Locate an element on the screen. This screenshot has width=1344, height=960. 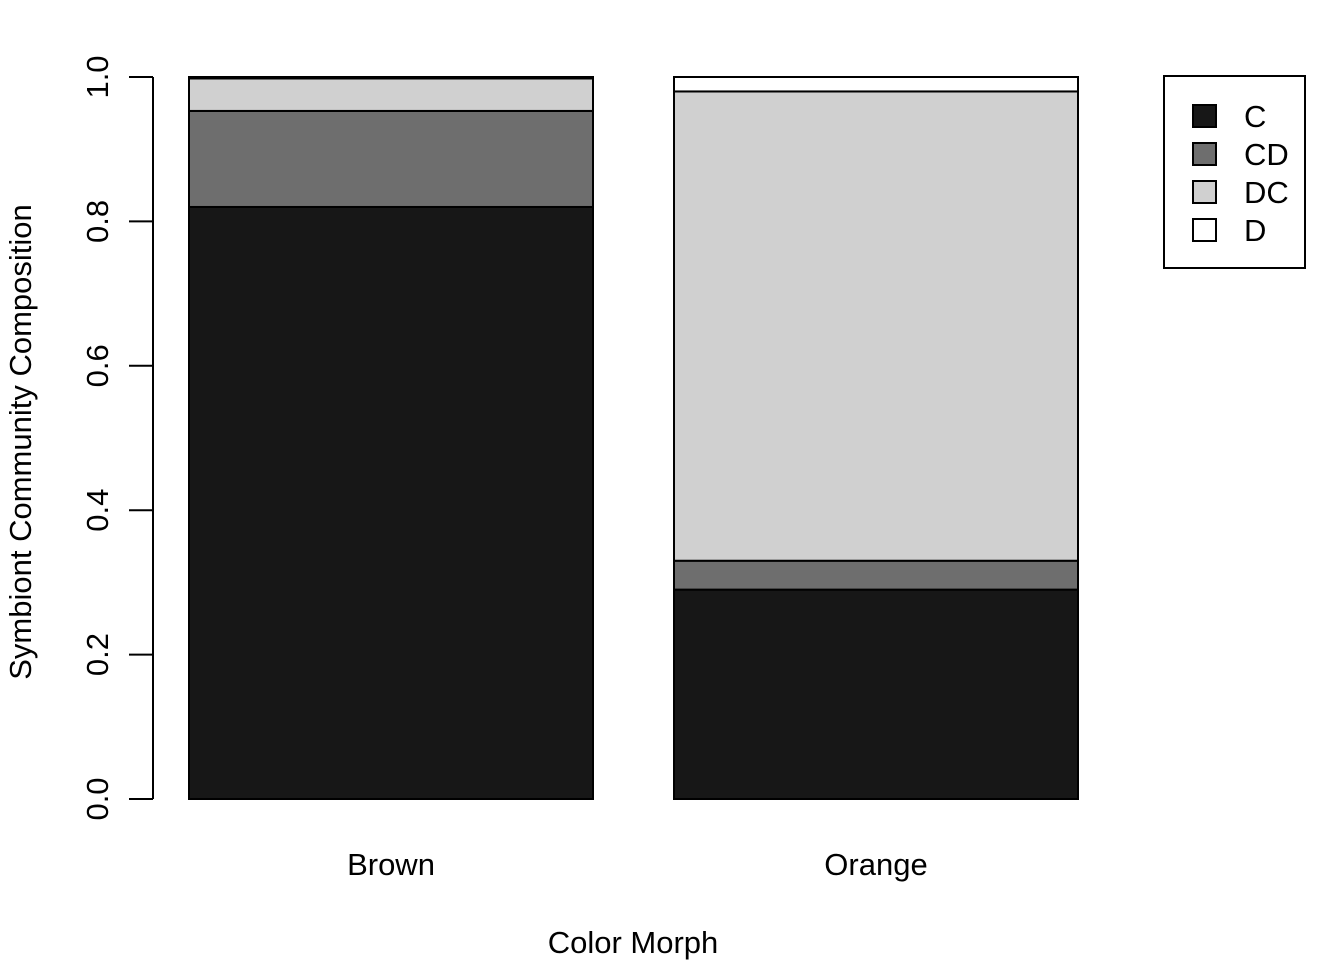
y-tick-label: 0.0 is located at coordinates (97, 798).